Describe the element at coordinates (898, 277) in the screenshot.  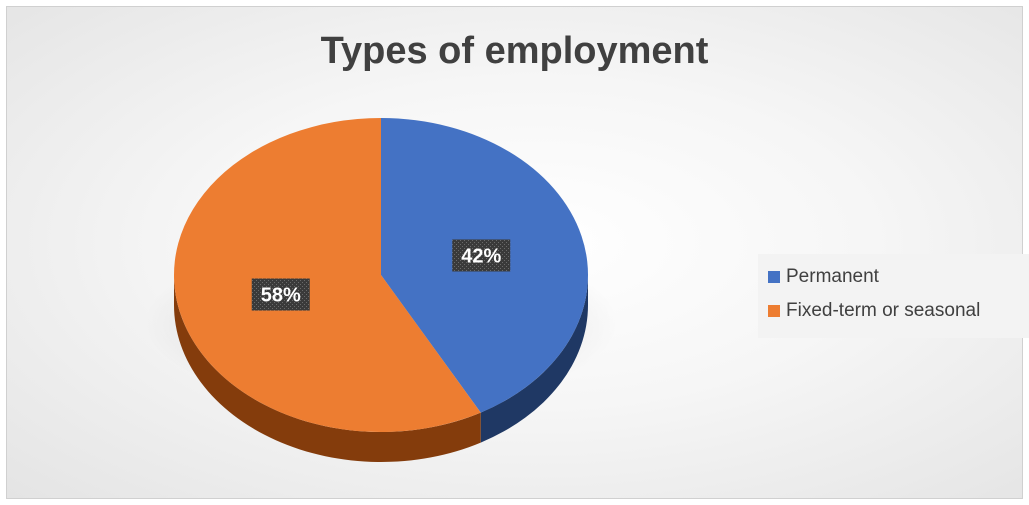
I see `legend-item-permanent: Permanent` at that location.